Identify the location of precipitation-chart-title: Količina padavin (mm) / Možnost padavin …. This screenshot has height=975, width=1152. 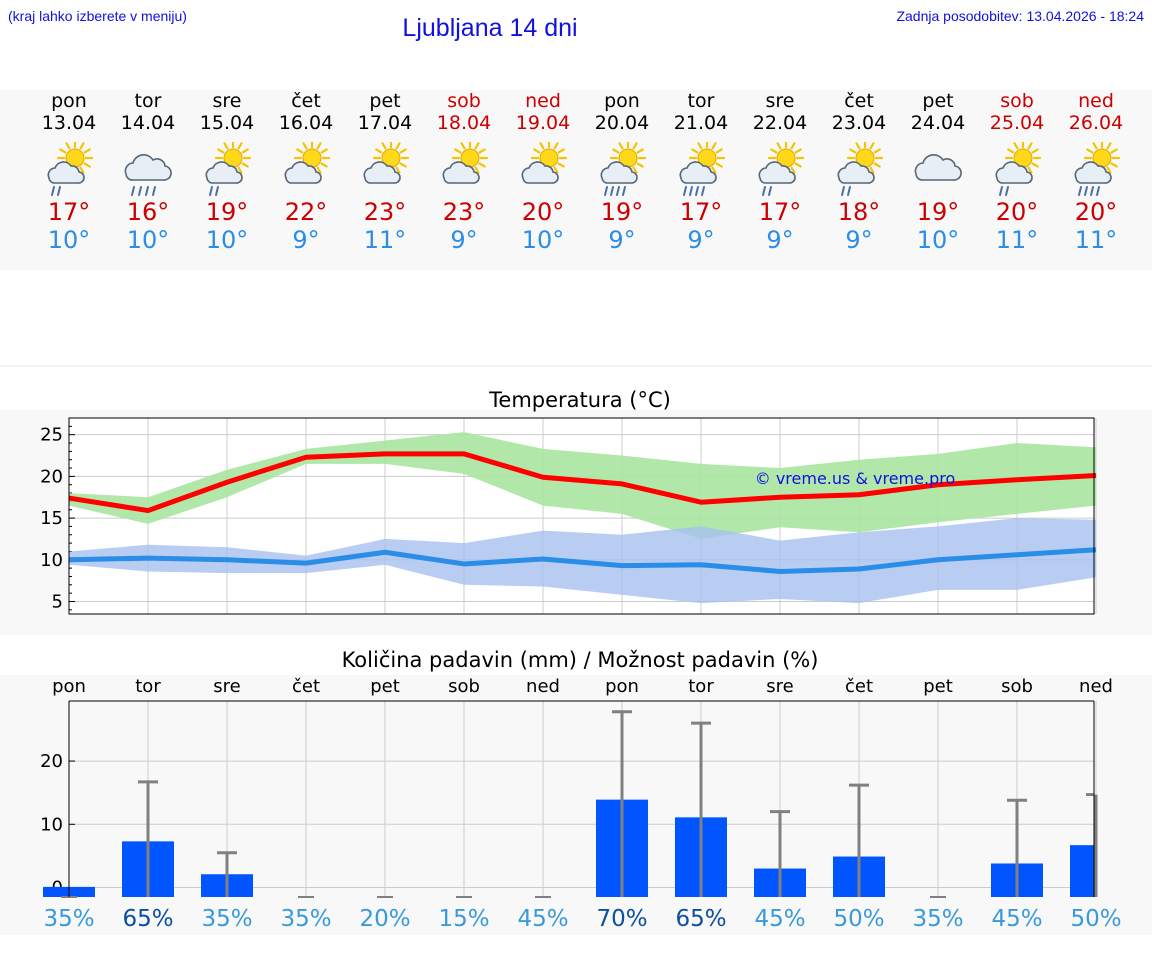
(580, 660).